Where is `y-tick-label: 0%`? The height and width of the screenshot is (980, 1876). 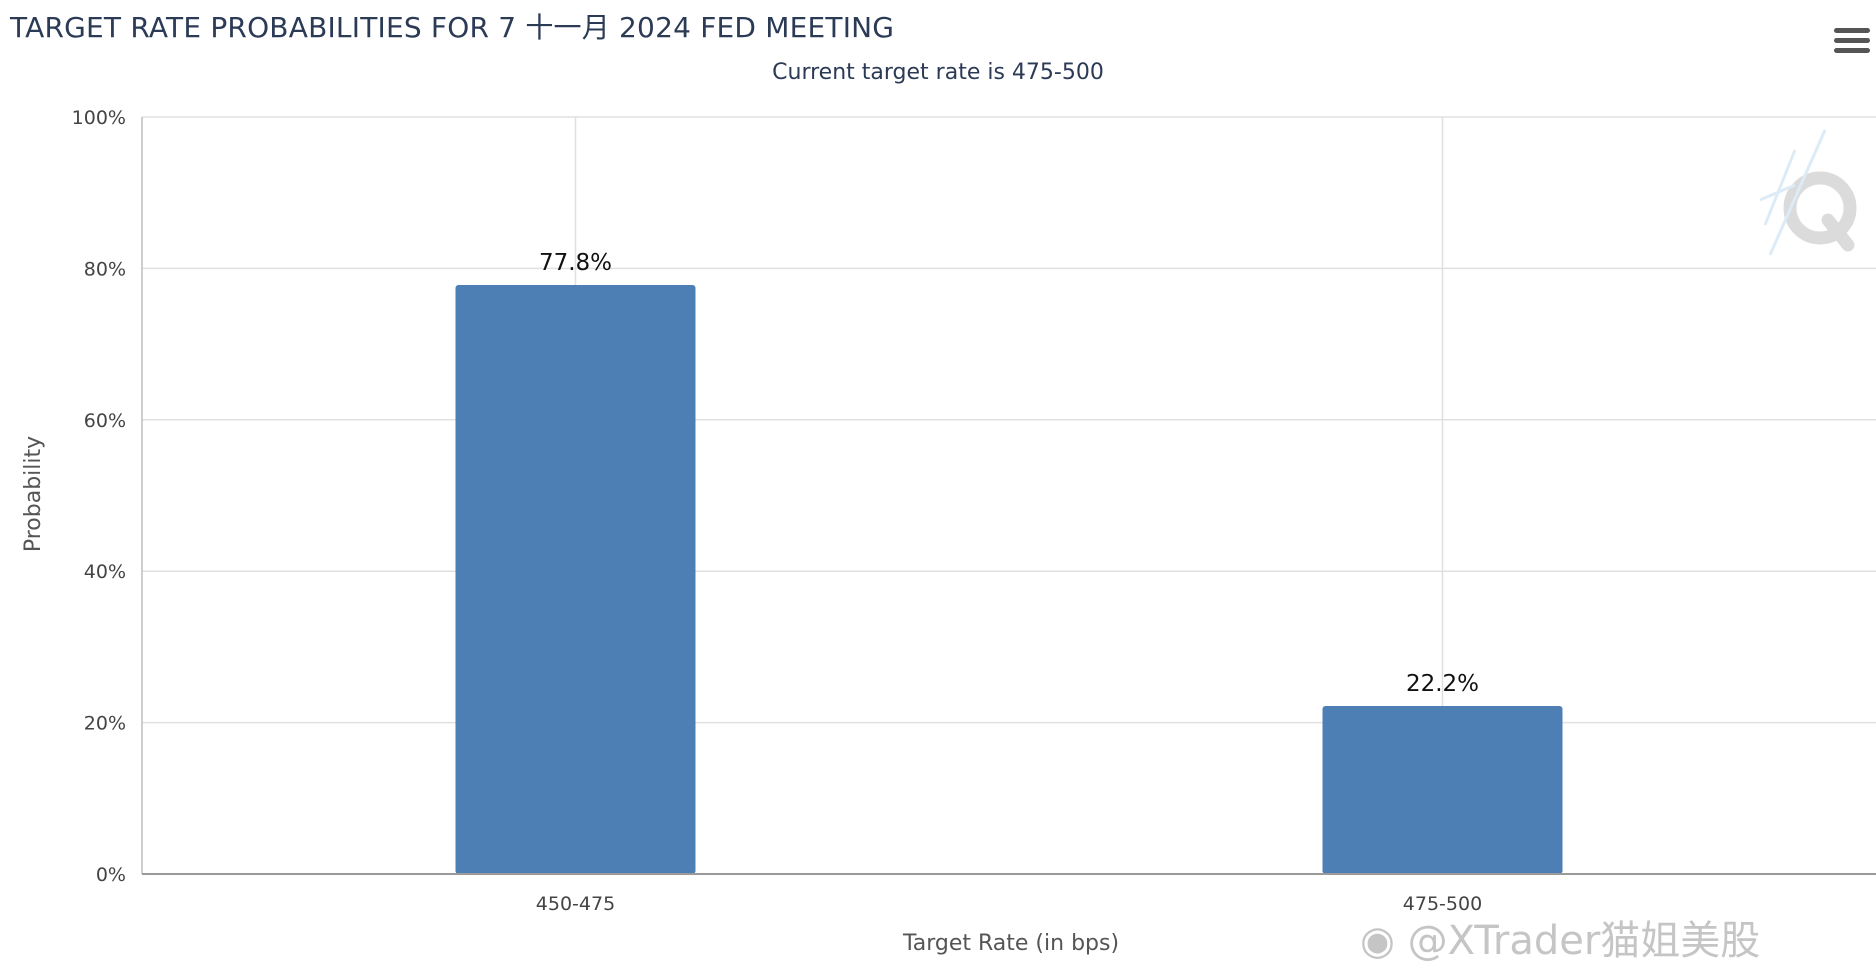
y-tick-label: 0% is located at coordinates (111, 875).